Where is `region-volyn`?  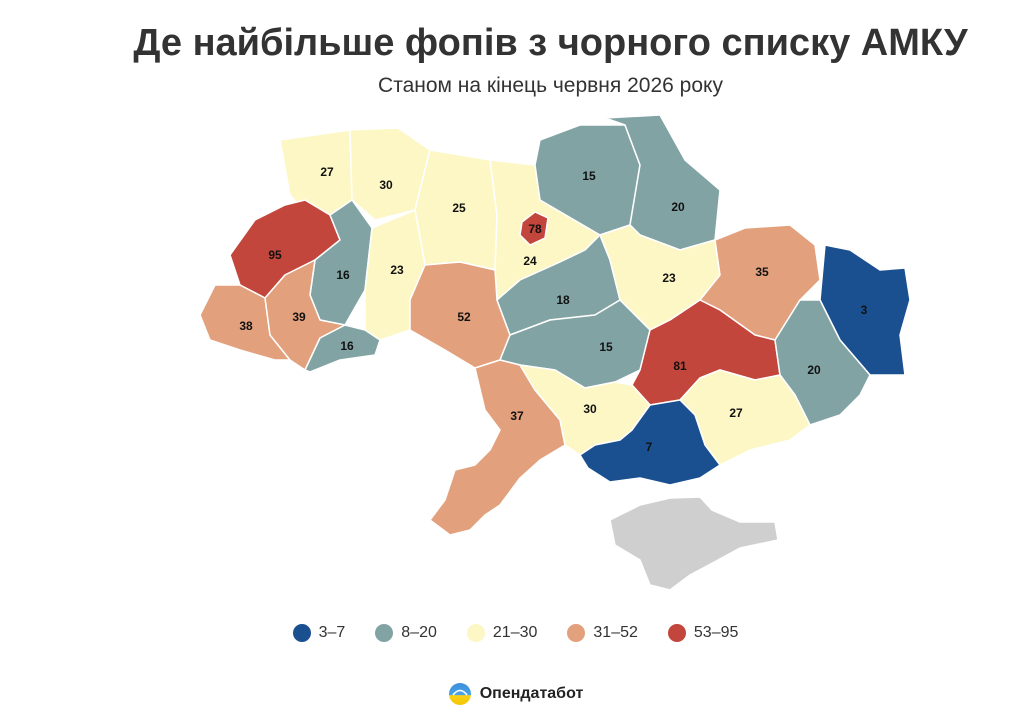 region-volyn is located at coordinates (316, 172).